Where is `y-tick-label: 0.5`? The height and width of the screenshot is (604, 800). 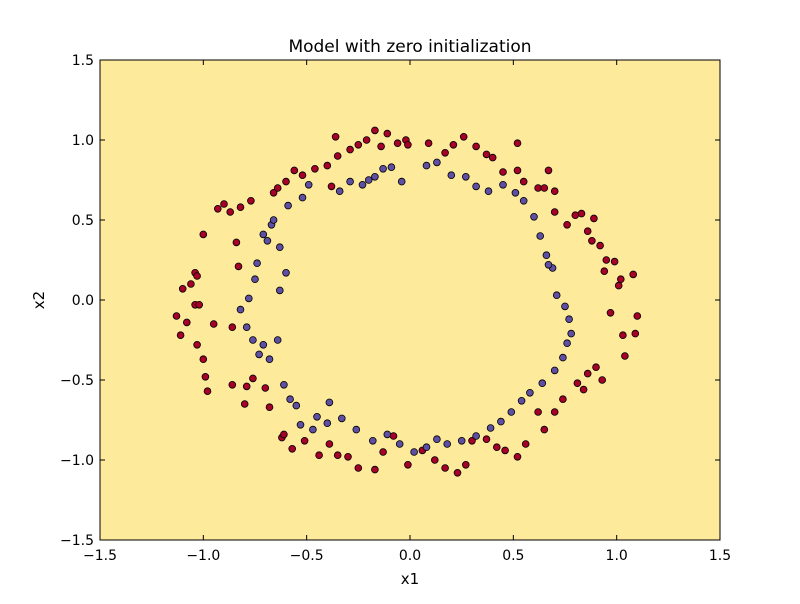
y-tick-label: 0.5 is located at coordinates (83, 221).